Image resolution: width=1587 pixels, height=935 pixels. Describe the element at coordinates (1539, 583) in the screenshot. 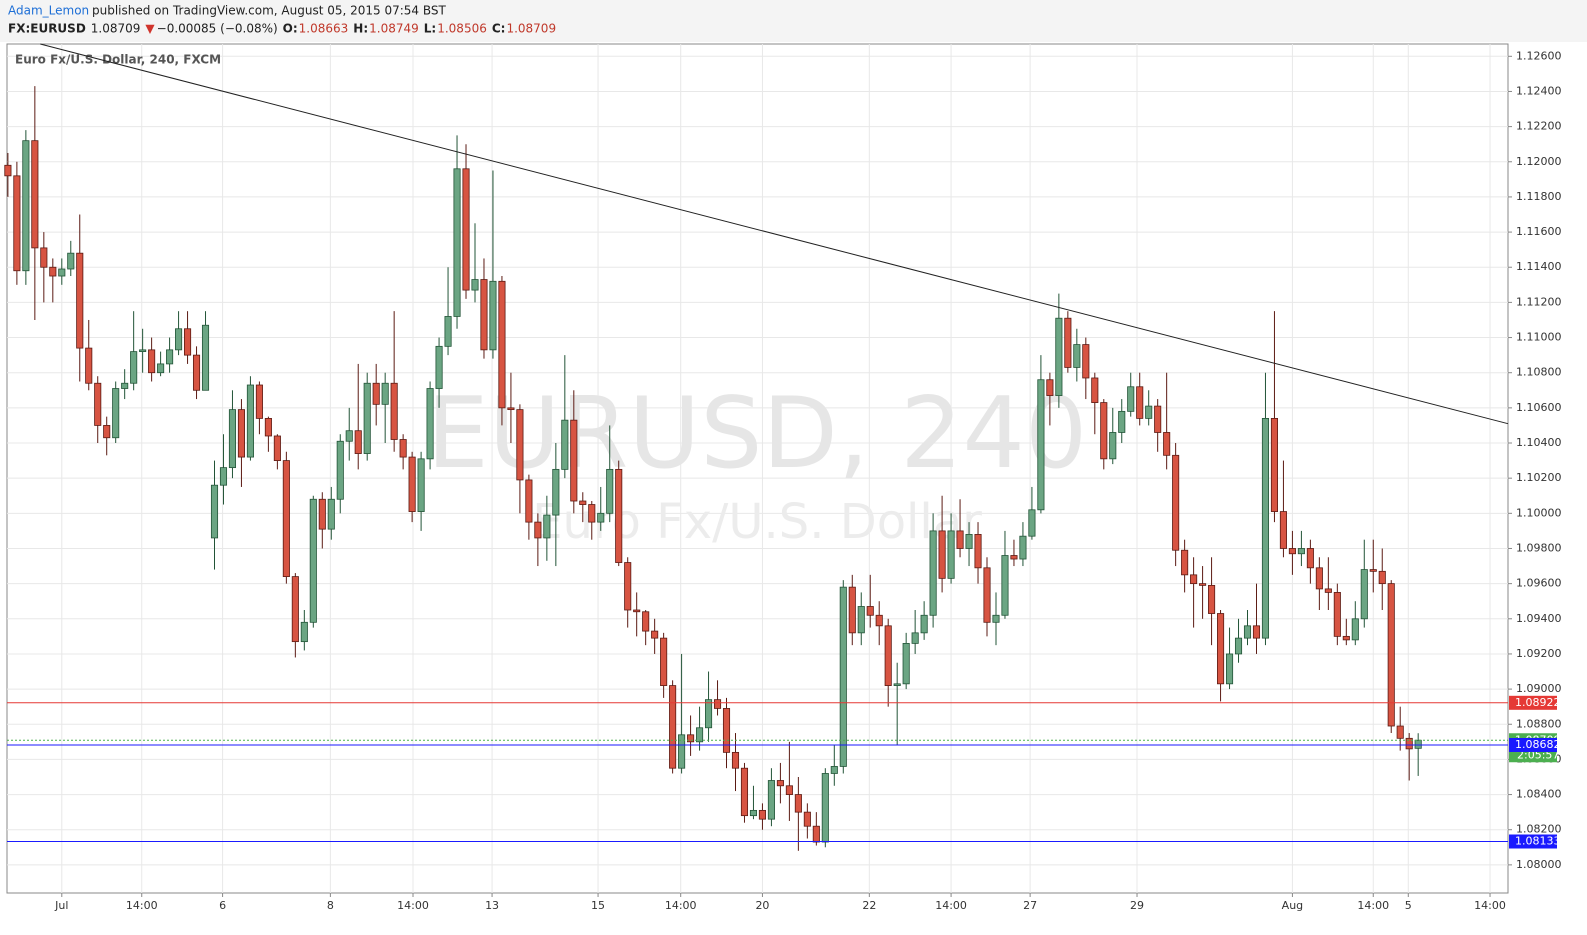

I see `y-tick-label: 1.09600` at that location.